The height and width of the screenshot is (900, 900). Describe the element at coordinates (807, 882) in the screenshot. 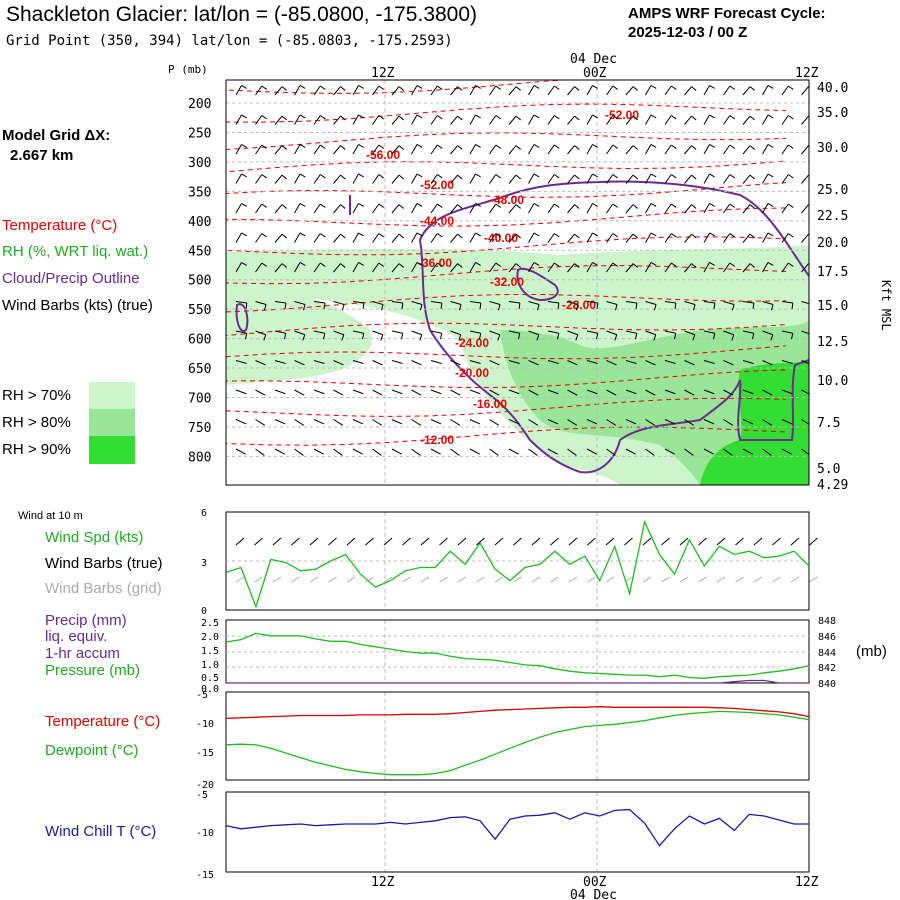

I see `bottom-axis-tick-label: 12Z` at that location.